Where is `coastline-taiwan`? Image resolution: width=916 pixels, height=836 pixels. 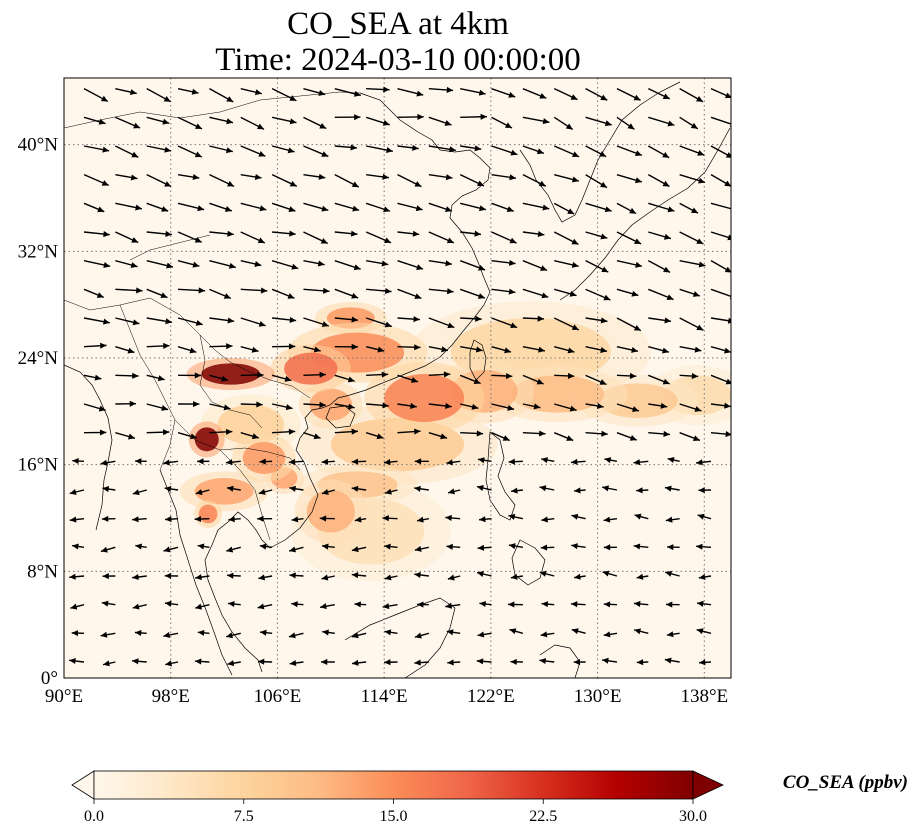 coastline-taiwan is located at coordinates (478, 360).